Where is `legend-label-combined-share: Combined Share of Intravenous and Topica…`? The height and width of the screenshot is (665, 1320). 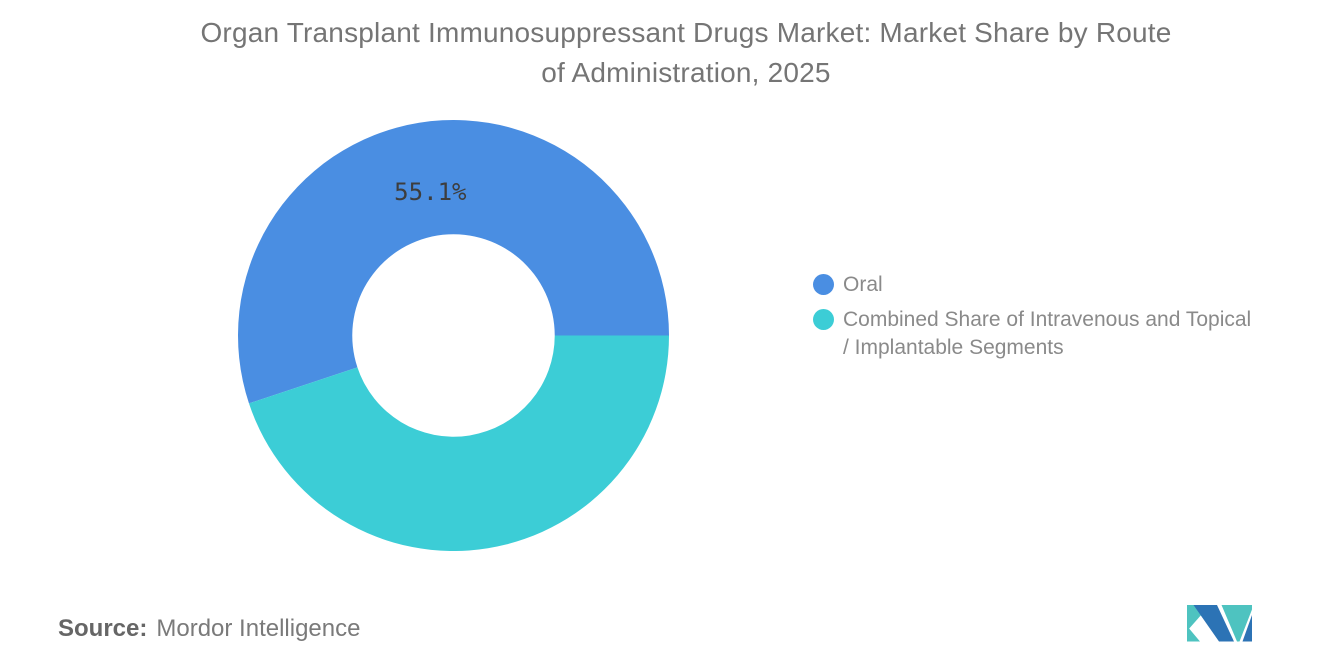 legend-label-combined-share: Combined Share of Intravenous and Topica… is located at coordinates (1047, 333).